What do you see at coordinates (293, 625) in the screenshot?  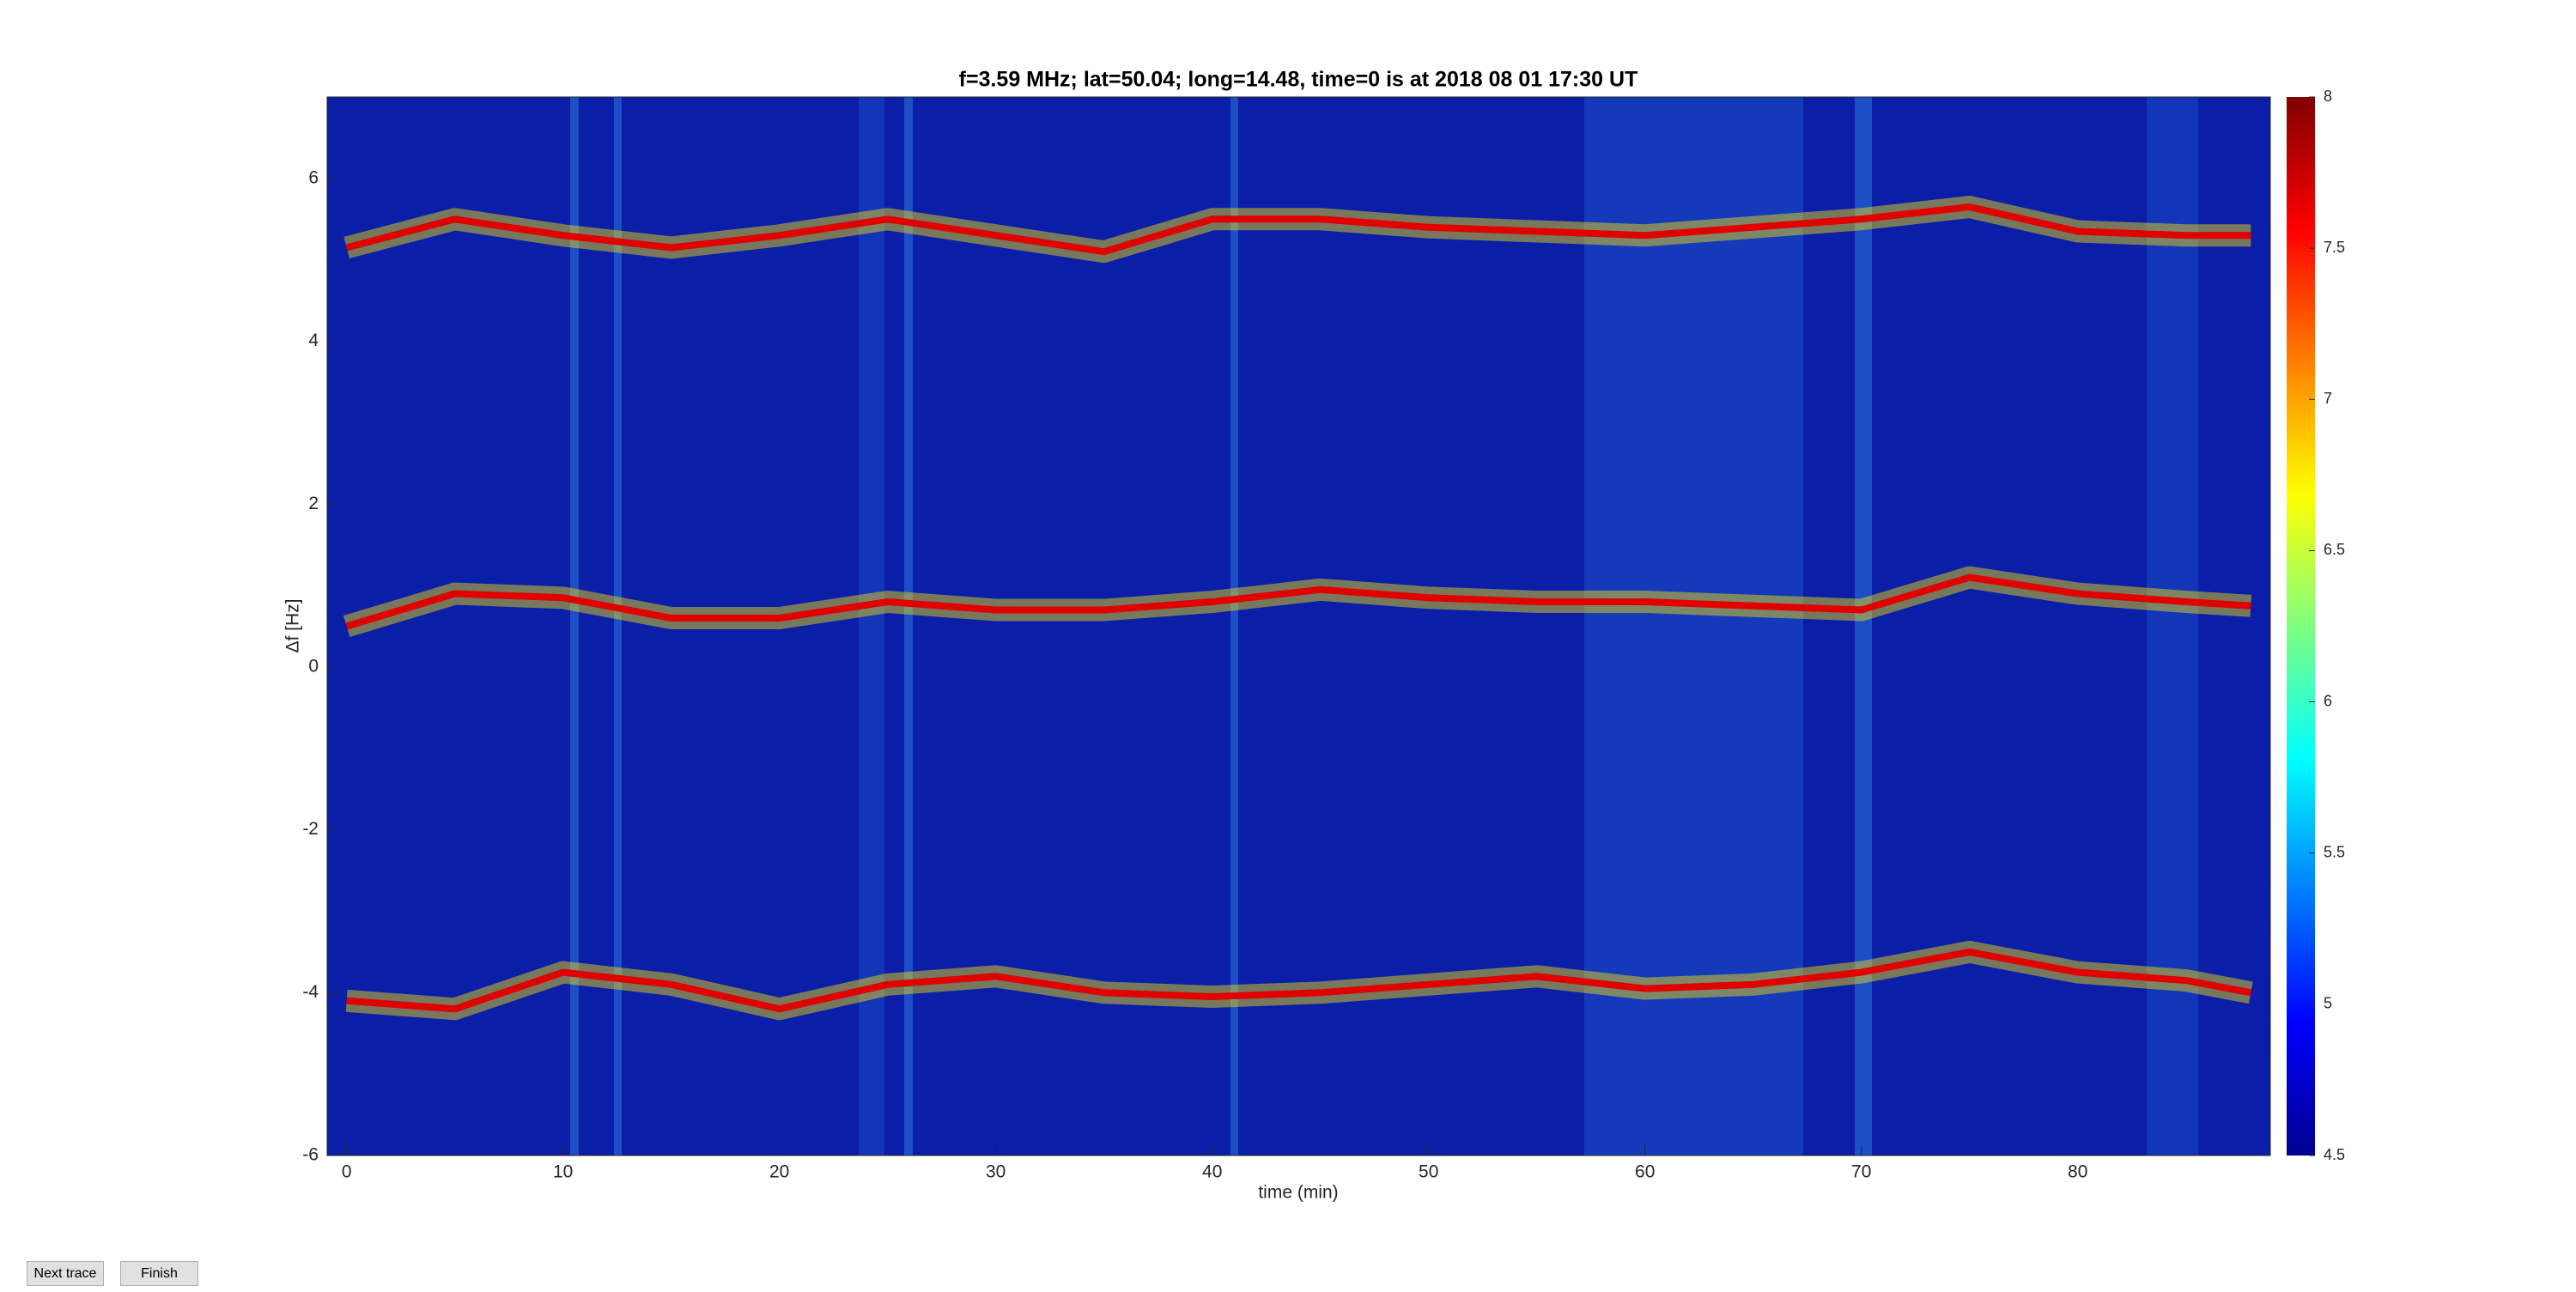 I see `y-axis-label: Δf [Hz]` at bounding box center [293, 625].